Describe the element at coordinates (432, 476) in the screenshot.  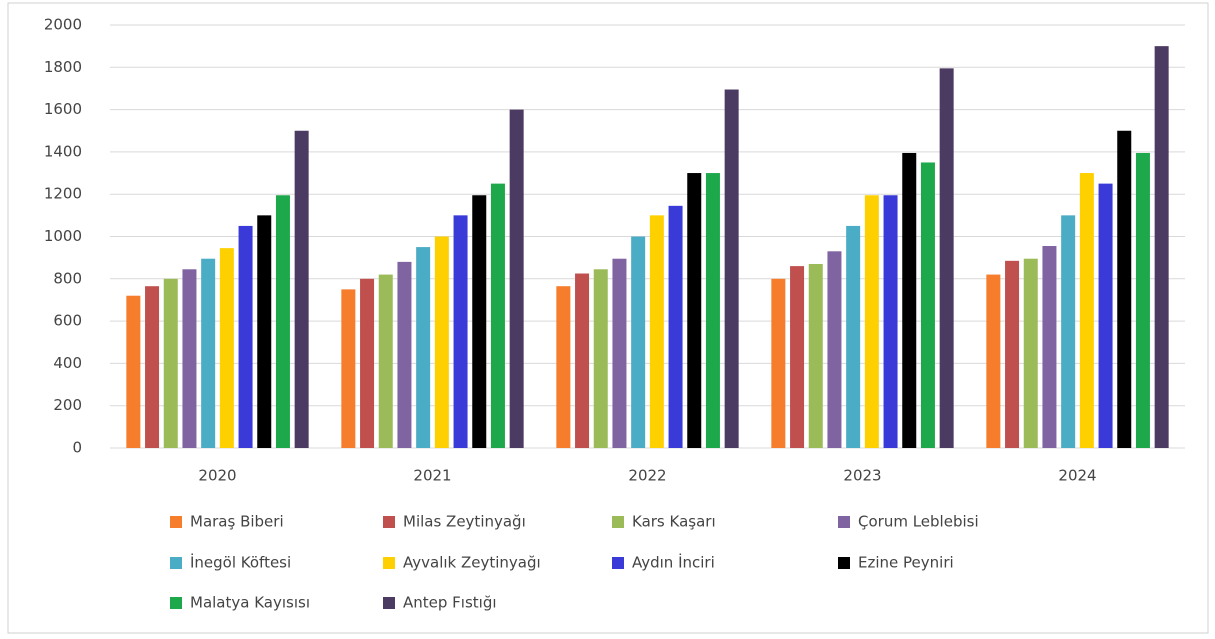
I see `x-tick-label: 2021` at that location.